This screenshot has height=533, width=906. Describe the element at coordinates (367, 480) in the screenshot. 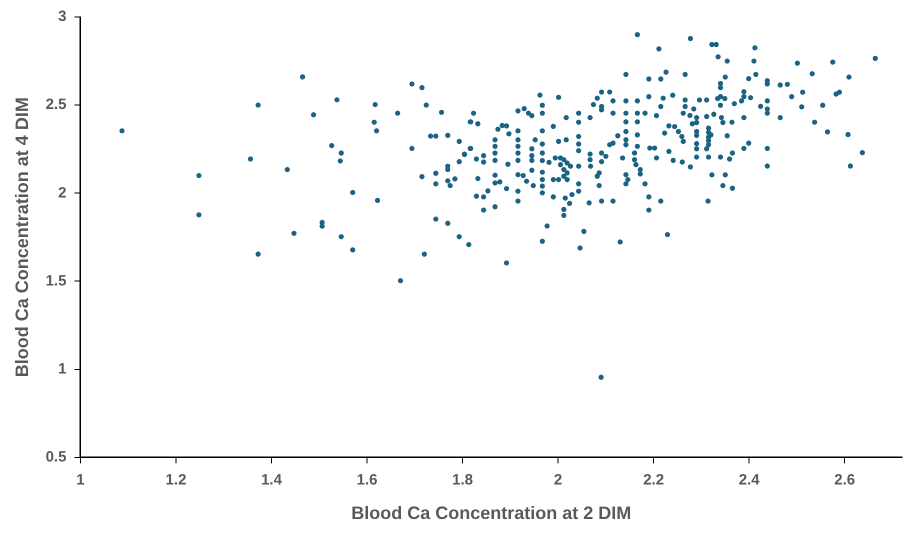

I see `x-tick-label: 1.6` at that location.